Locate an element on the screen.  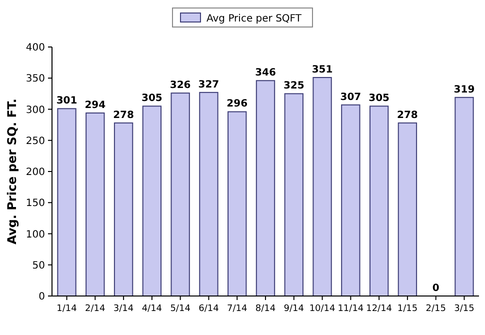
data-label: 307 is located at coordinates (351, 97).